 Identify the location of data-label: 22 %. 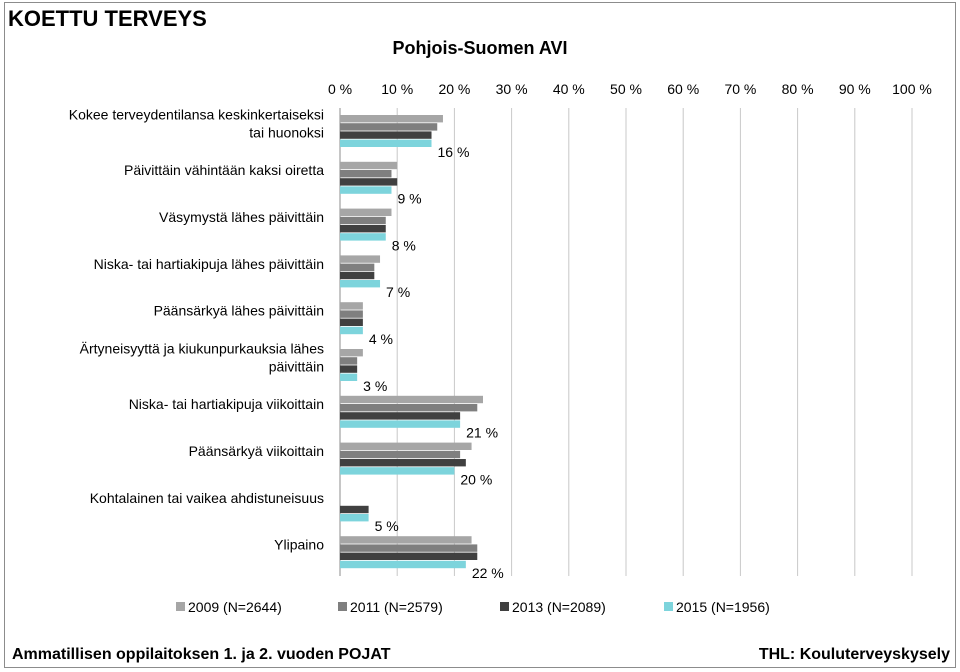
(488, 573).